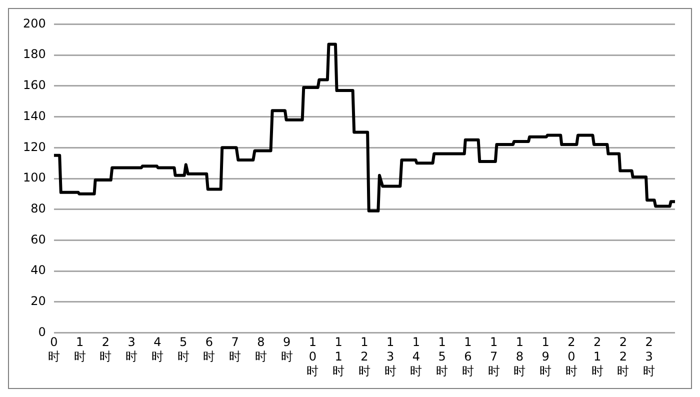 The height and width of the screenshot is (397, 700). Describe the element at coordinates (34, 23) in the screenshot. I see `y-tick-label: 200` at that location.